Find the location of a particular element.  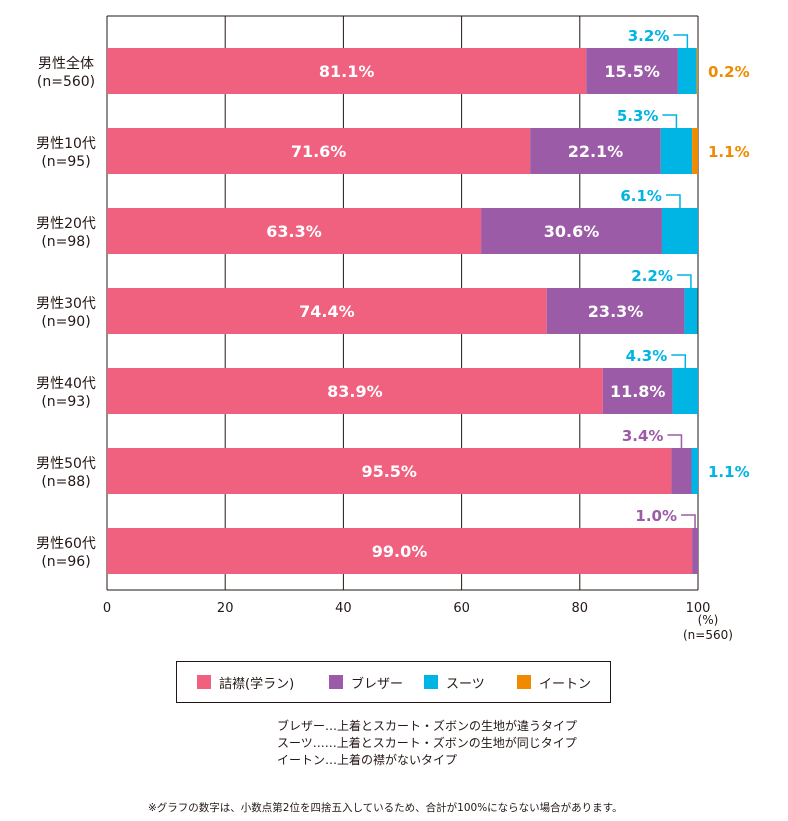

x-tick-label: 60 is located at coordinates (461, 608).